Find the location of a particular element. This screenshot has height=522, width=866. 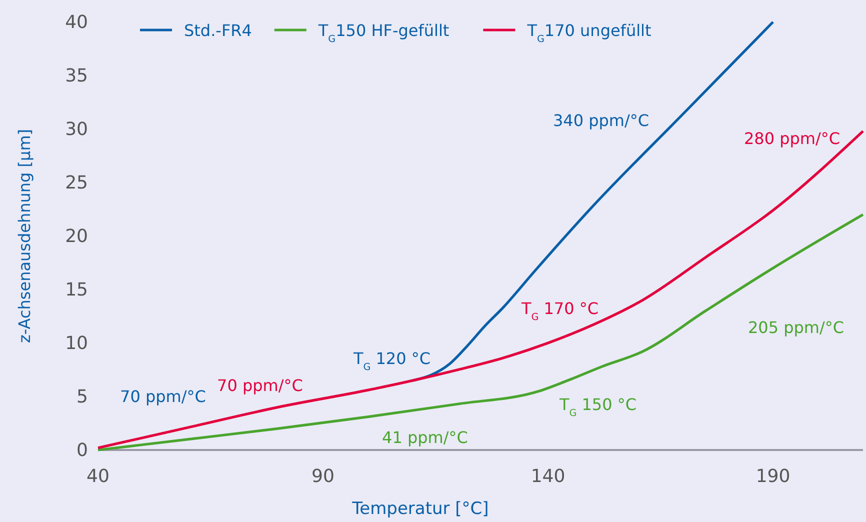

annotation: T$_{G}$ 120 °C is located at coordinates (391, 360).